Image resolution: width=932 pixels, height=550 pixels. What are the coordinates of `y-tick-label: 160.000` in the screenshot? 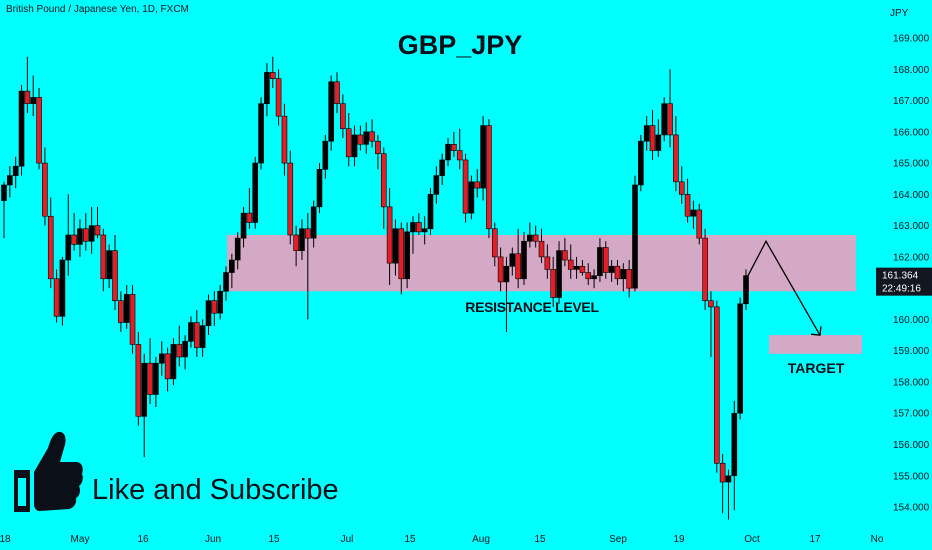 It's located at (911, 320).